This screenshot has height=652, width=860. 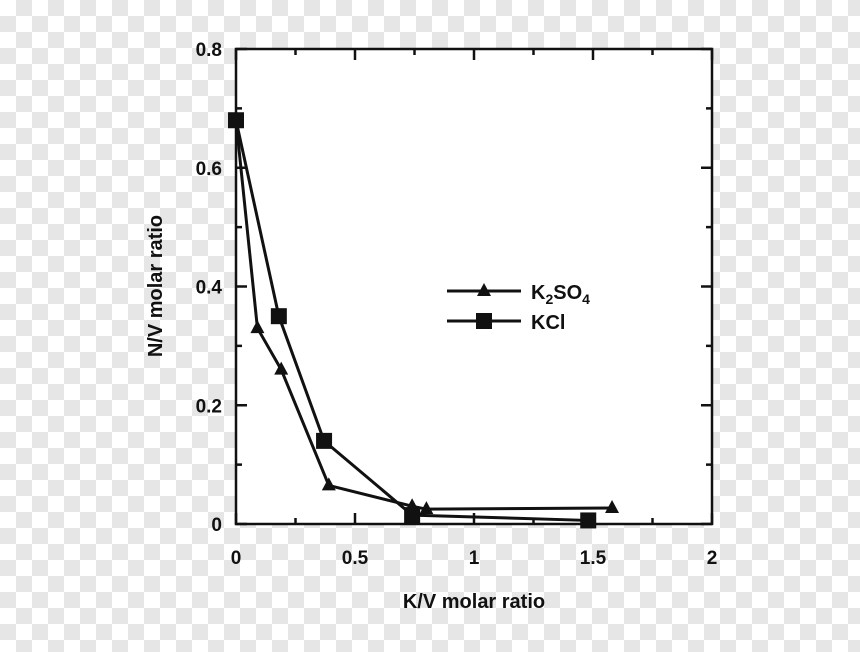 I want to click on legend-item-kcl: KCl, so click(x=506, y=323).